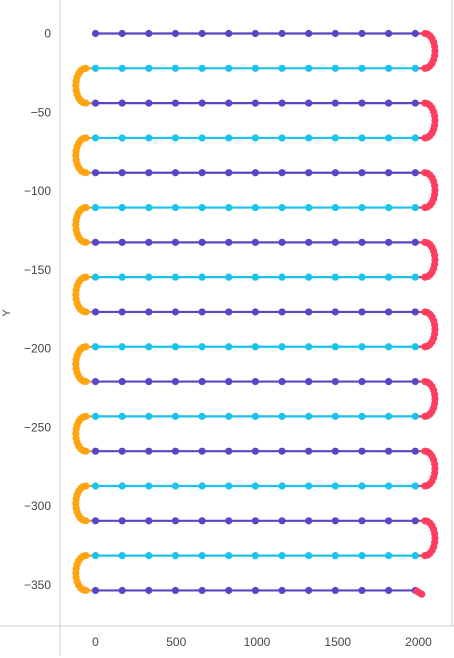 This screenshot has width=454, height=658. What do you see at coordinates (37, 270) in the screenshot?
I see `y-tick-label: −150` at bounding box center [37, 270].